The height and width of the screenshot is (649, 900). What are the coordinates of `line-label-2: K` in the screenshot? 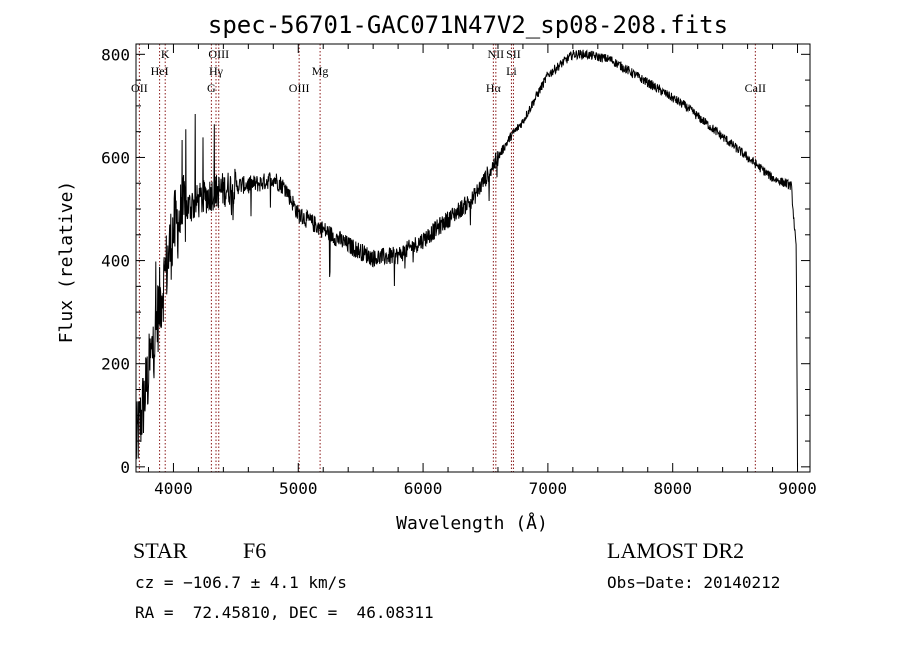 It's located at (165, 54).